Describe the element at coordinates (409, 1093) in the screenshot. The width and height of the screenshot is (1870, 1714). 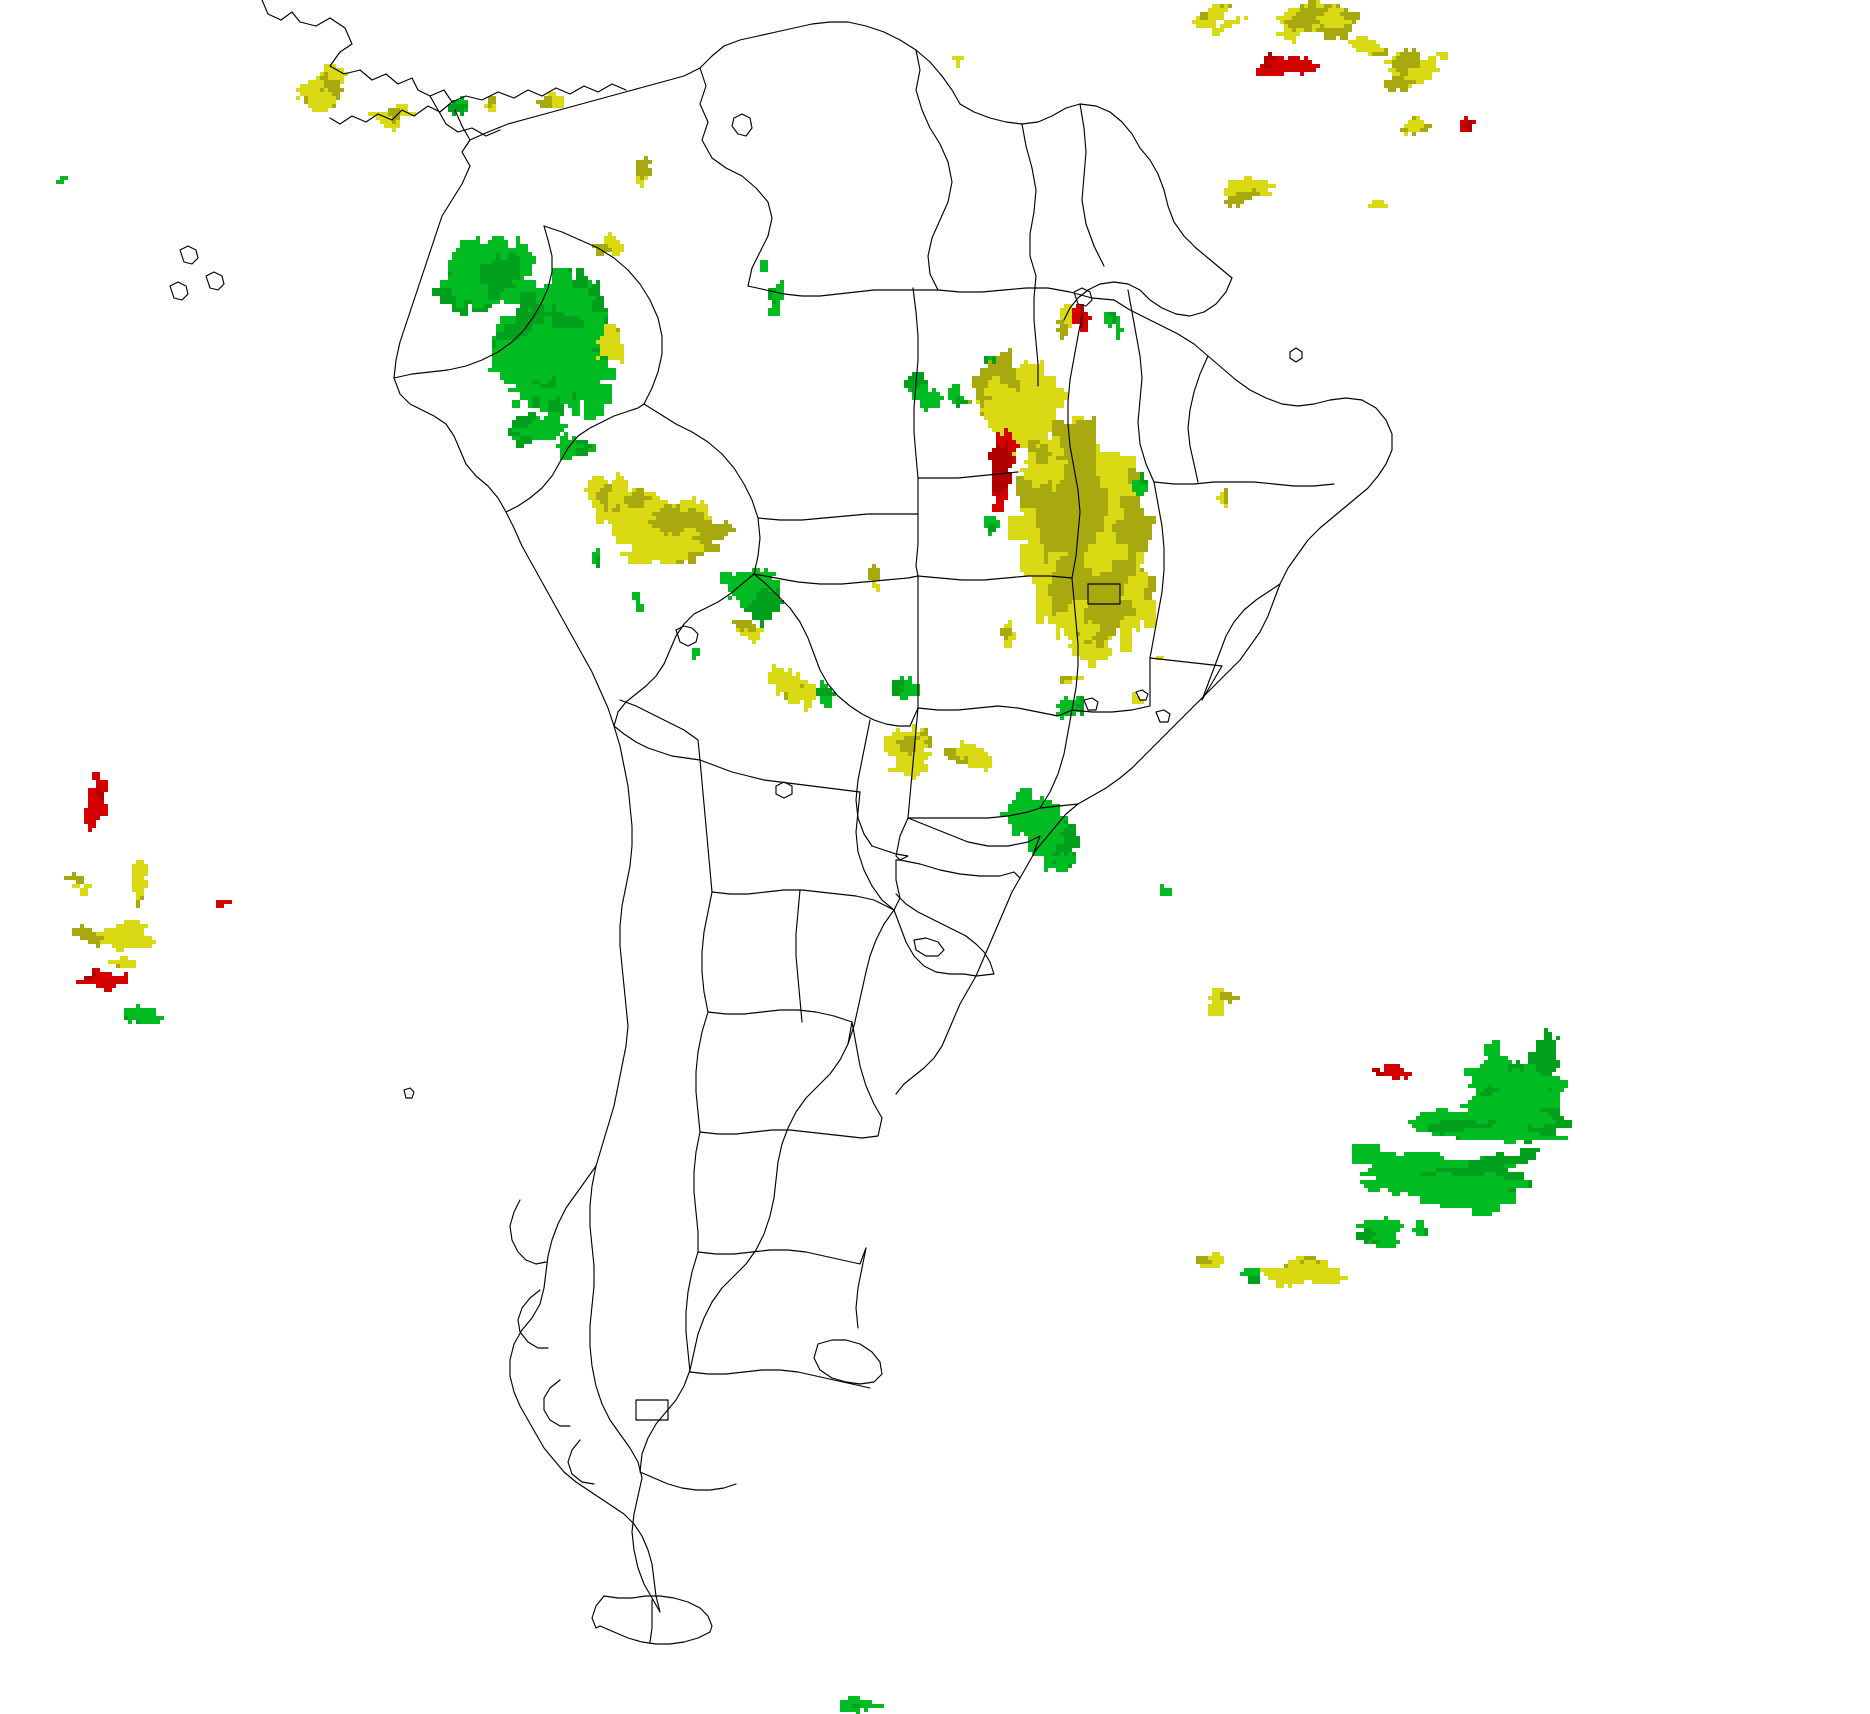
I see `island-small-sw` at that location.